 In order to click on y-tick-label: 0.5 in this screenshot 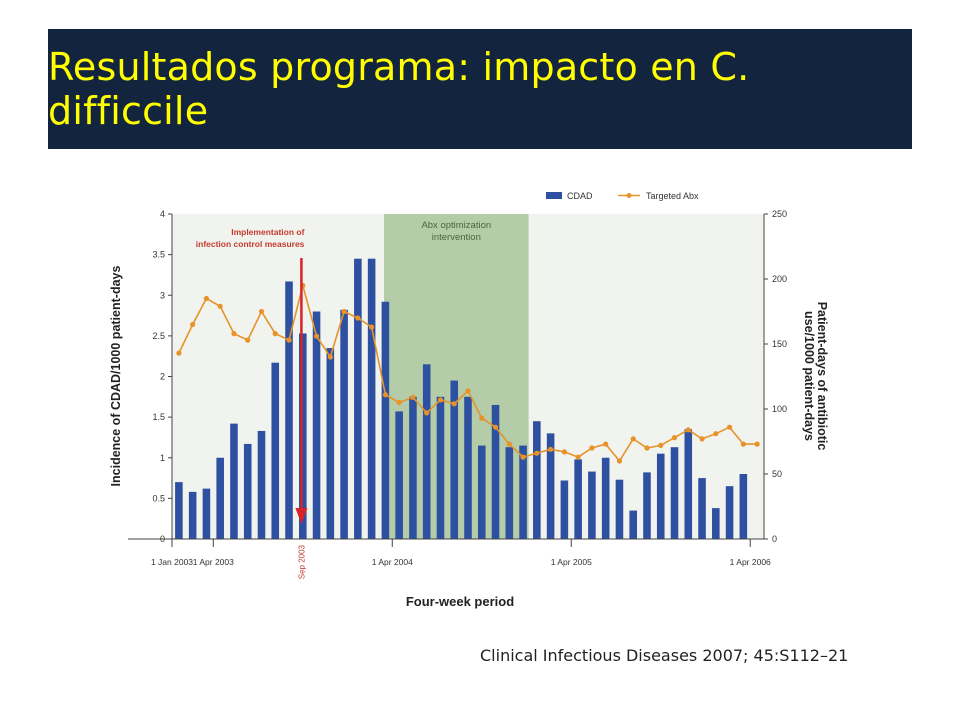, I will do `click(158, 498)`.